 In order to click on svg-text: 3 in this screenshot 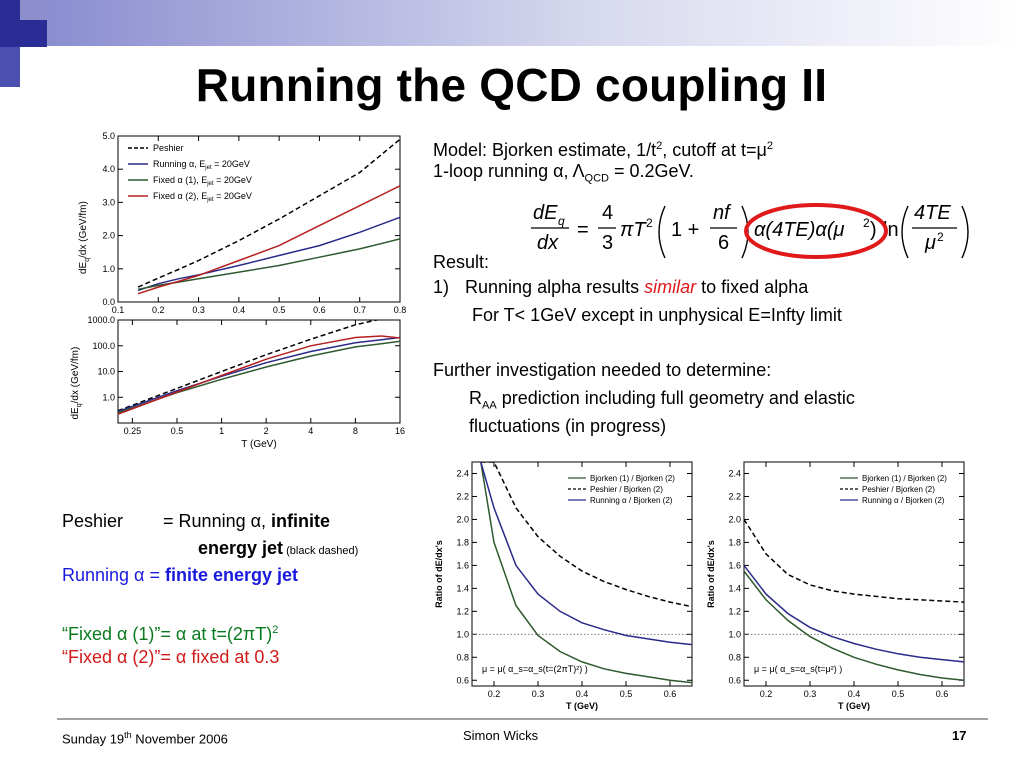, I will do `click(607, 243)`.